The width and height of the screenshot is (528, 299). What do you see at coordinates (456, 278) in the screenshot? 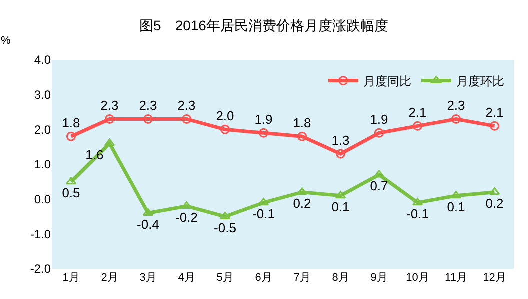
I see `x-tick-label: 11月` at bounding box center [456, 278].